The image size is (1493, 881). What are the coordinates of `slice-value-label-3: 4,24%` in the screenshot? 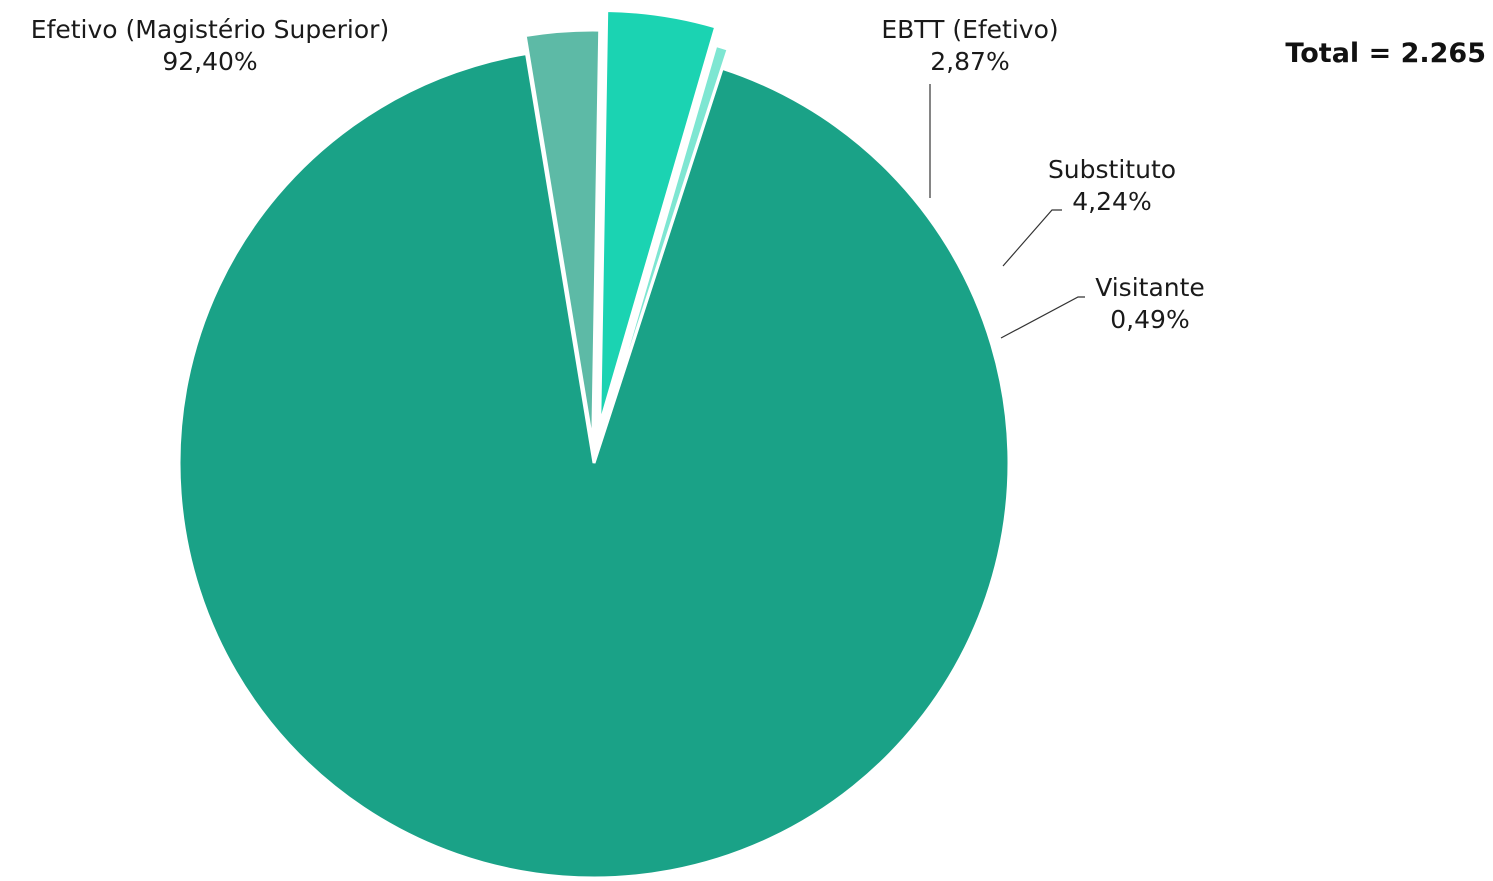 It's located at (1111, 201).